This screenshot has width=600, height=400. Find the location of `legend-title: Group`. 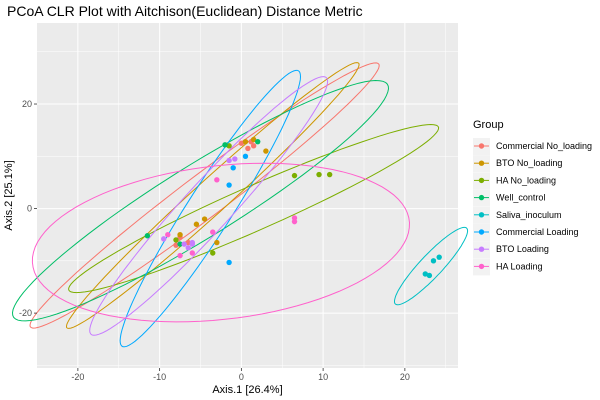

legend-title: Group is located at coordinates (488, 125).